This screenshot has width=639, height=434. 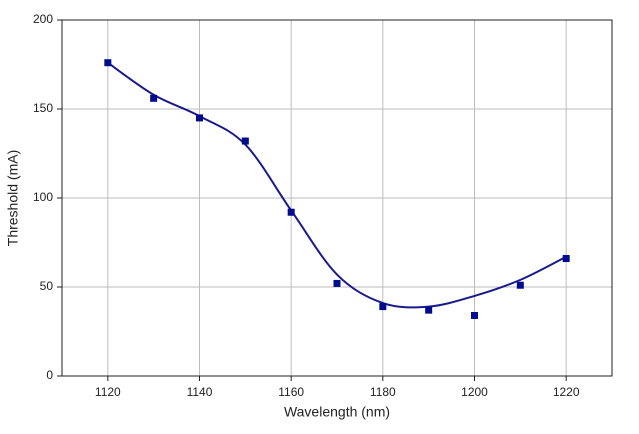 I want to click on x-tick-label: 1140, so click(x=200, y=392).